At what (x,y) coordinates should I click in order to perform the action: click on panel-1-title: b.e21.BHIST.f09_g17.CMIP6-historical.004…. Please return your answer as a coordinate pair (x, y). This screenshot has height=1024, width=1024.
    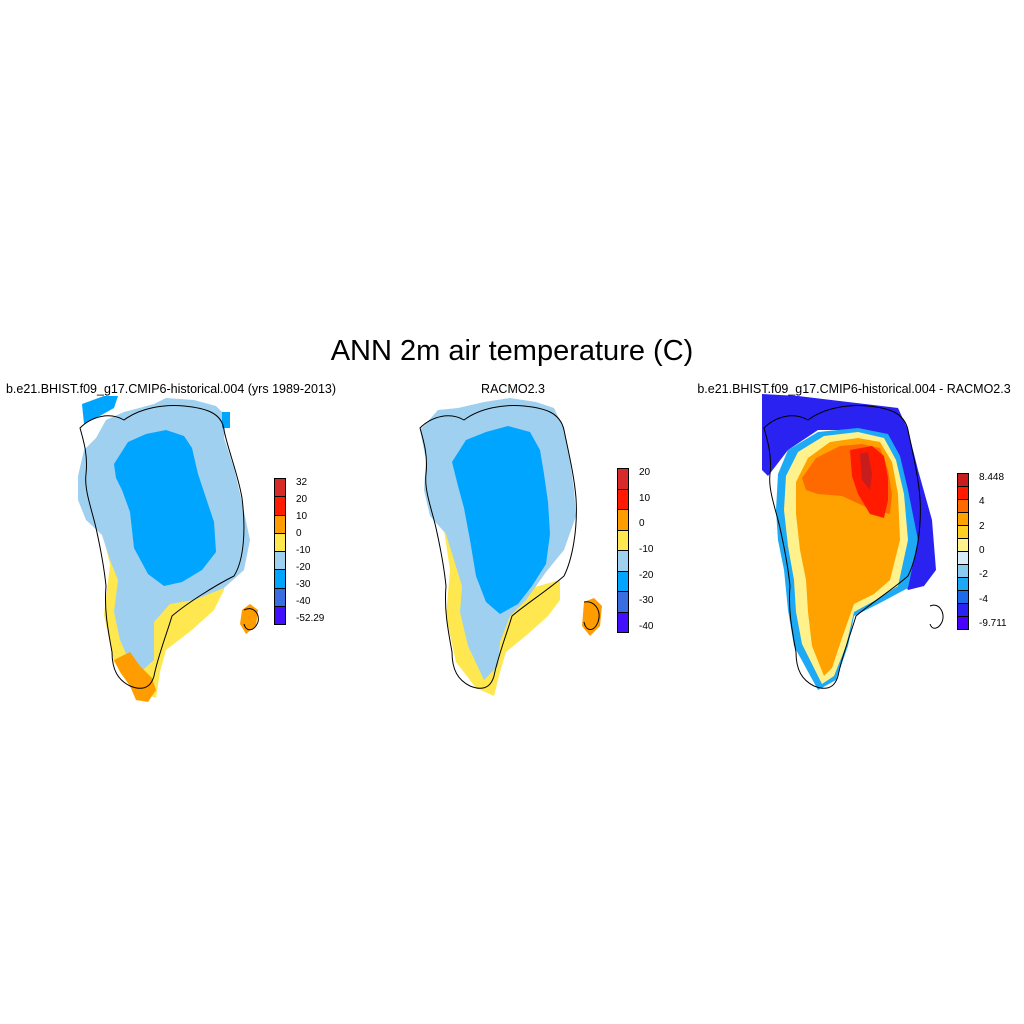
    Looking at the image, I should click on (171, 389).